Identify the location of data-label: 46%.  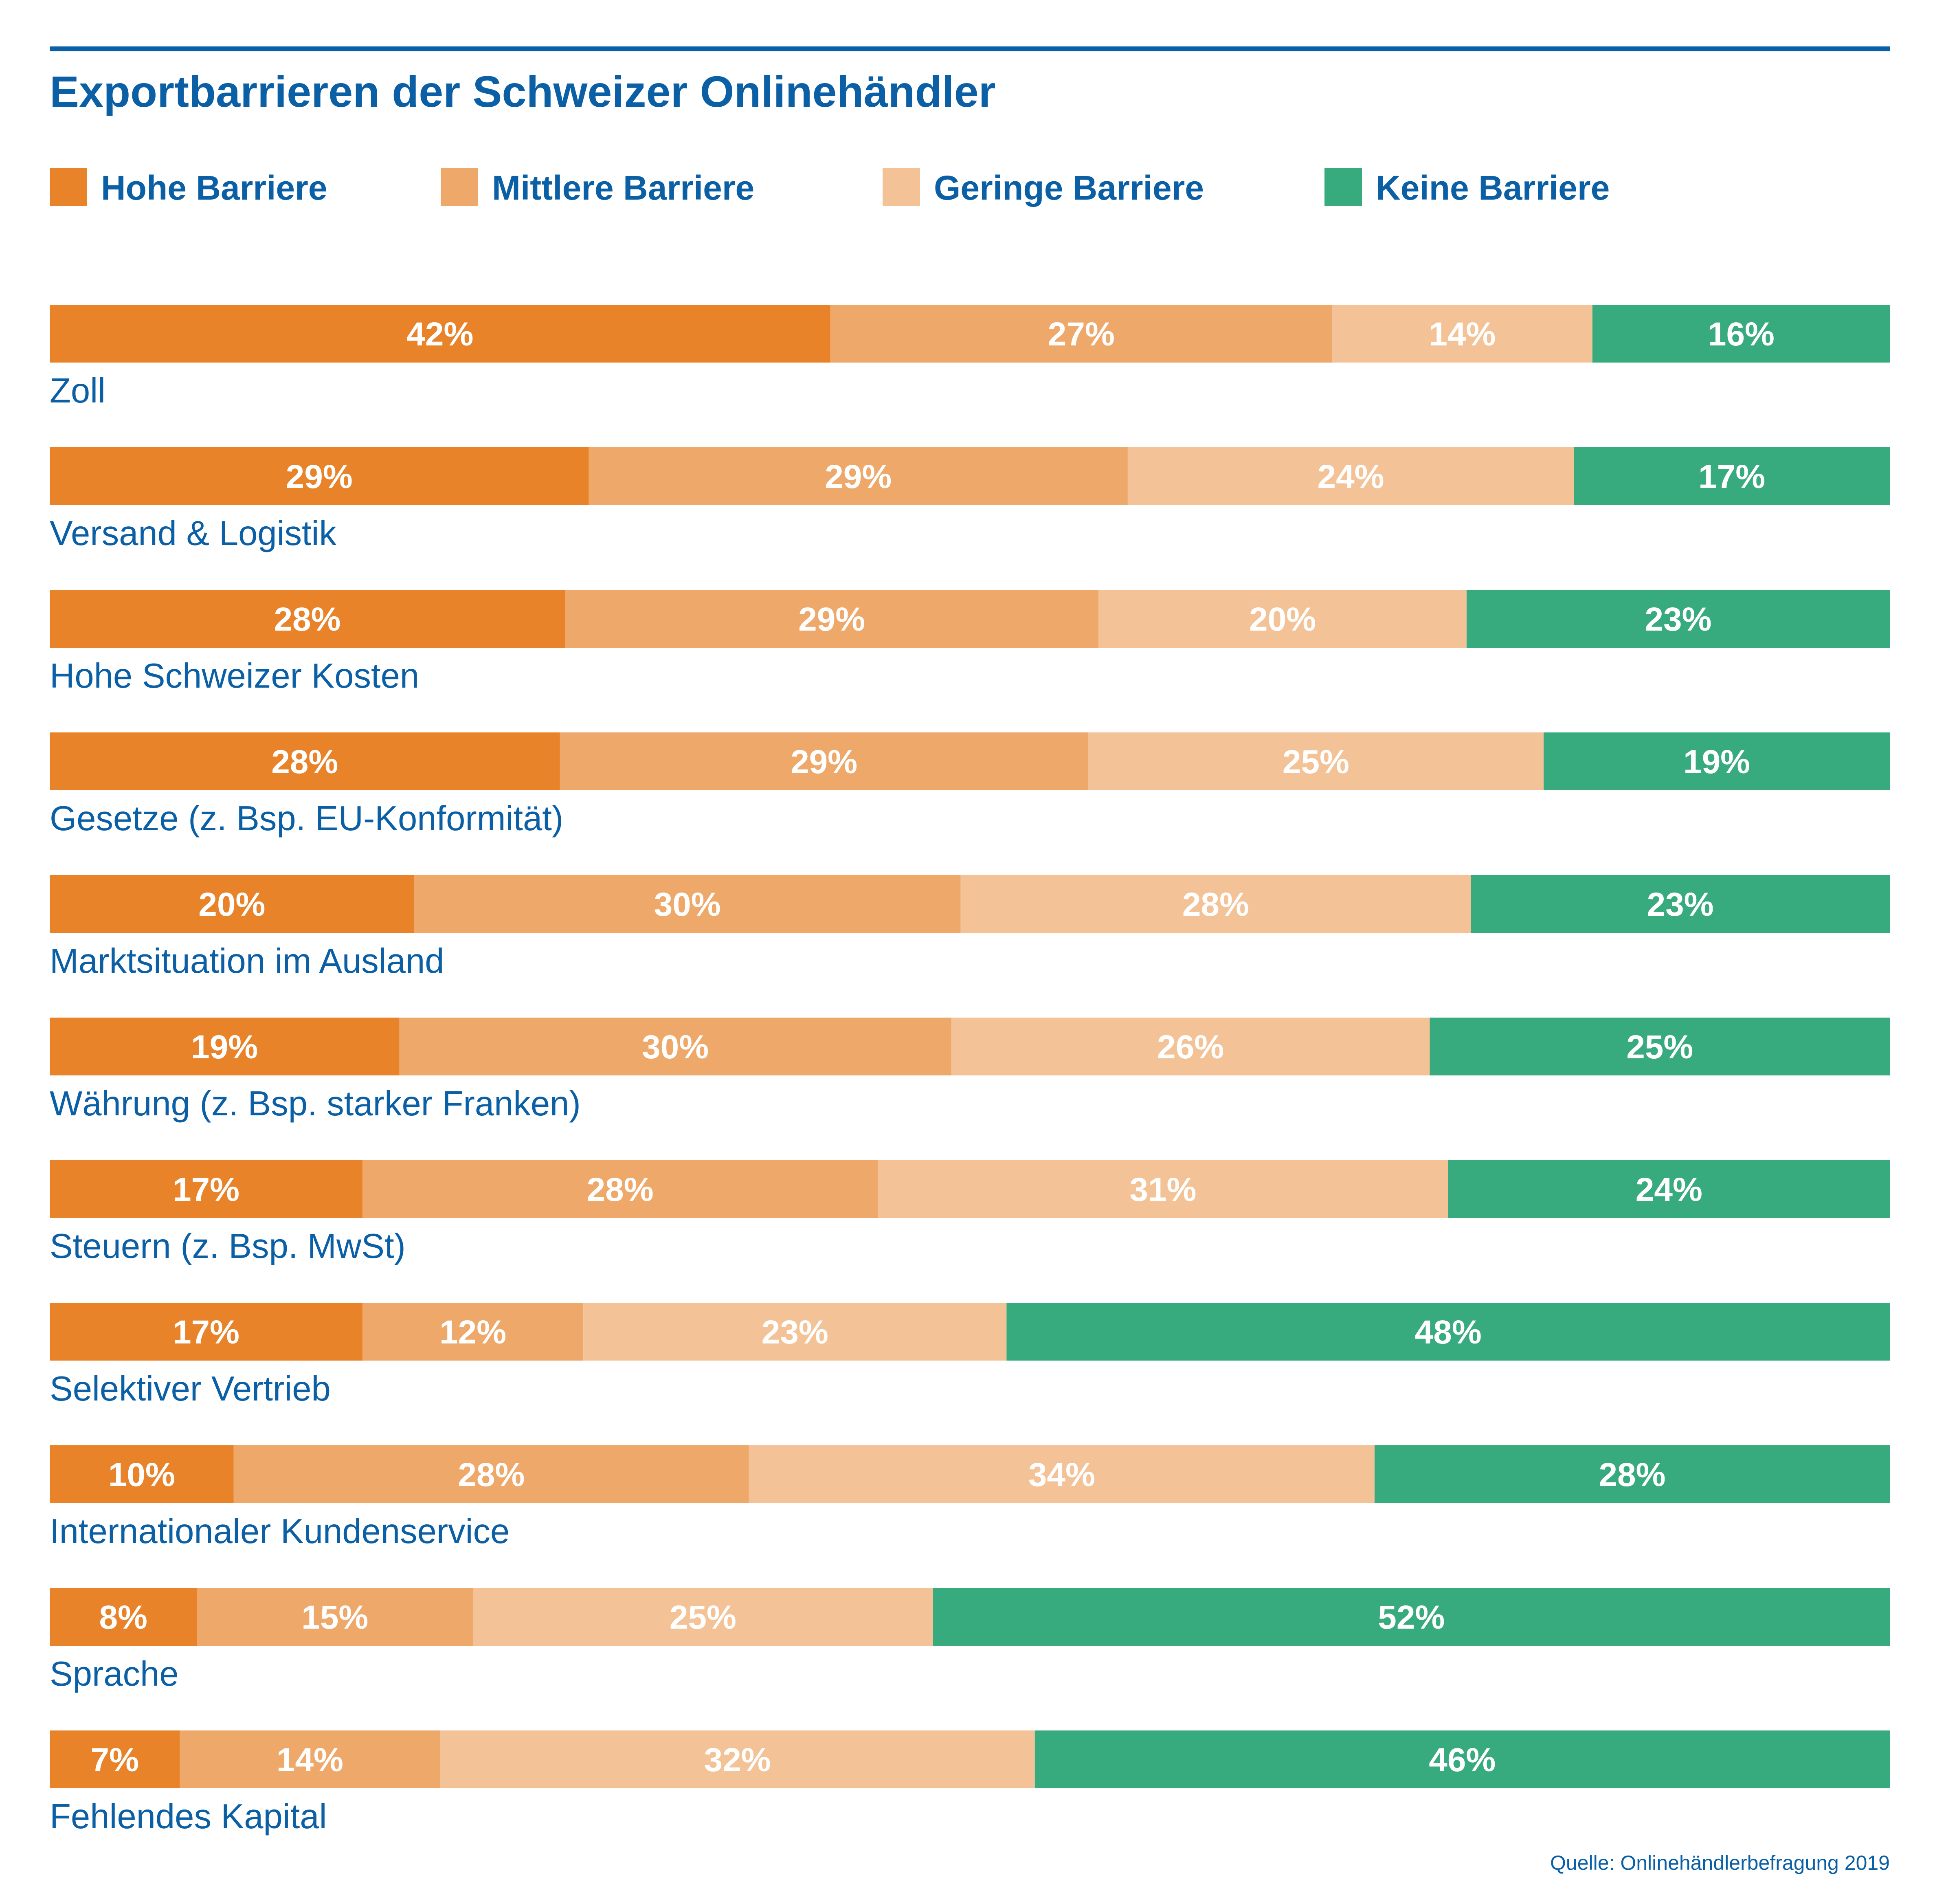
(1463, 1760).